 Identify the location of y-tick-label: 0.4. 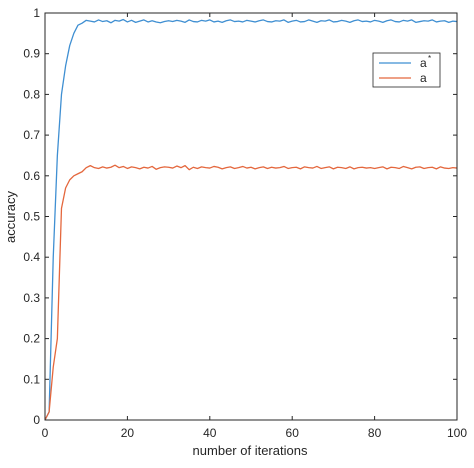
(31, 257).